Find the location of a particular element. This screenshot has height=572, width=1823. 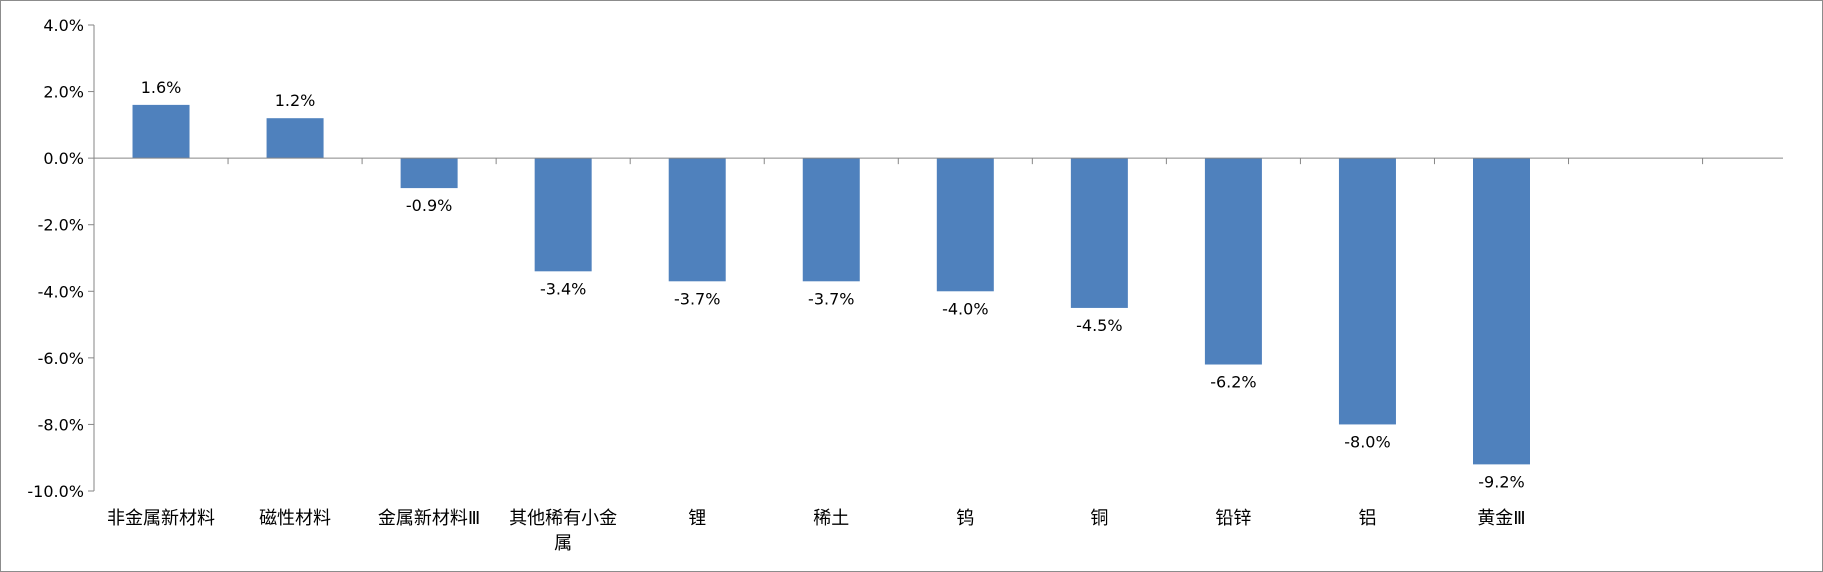

data-label: -6.2% is located at coordinates (1233, 382).